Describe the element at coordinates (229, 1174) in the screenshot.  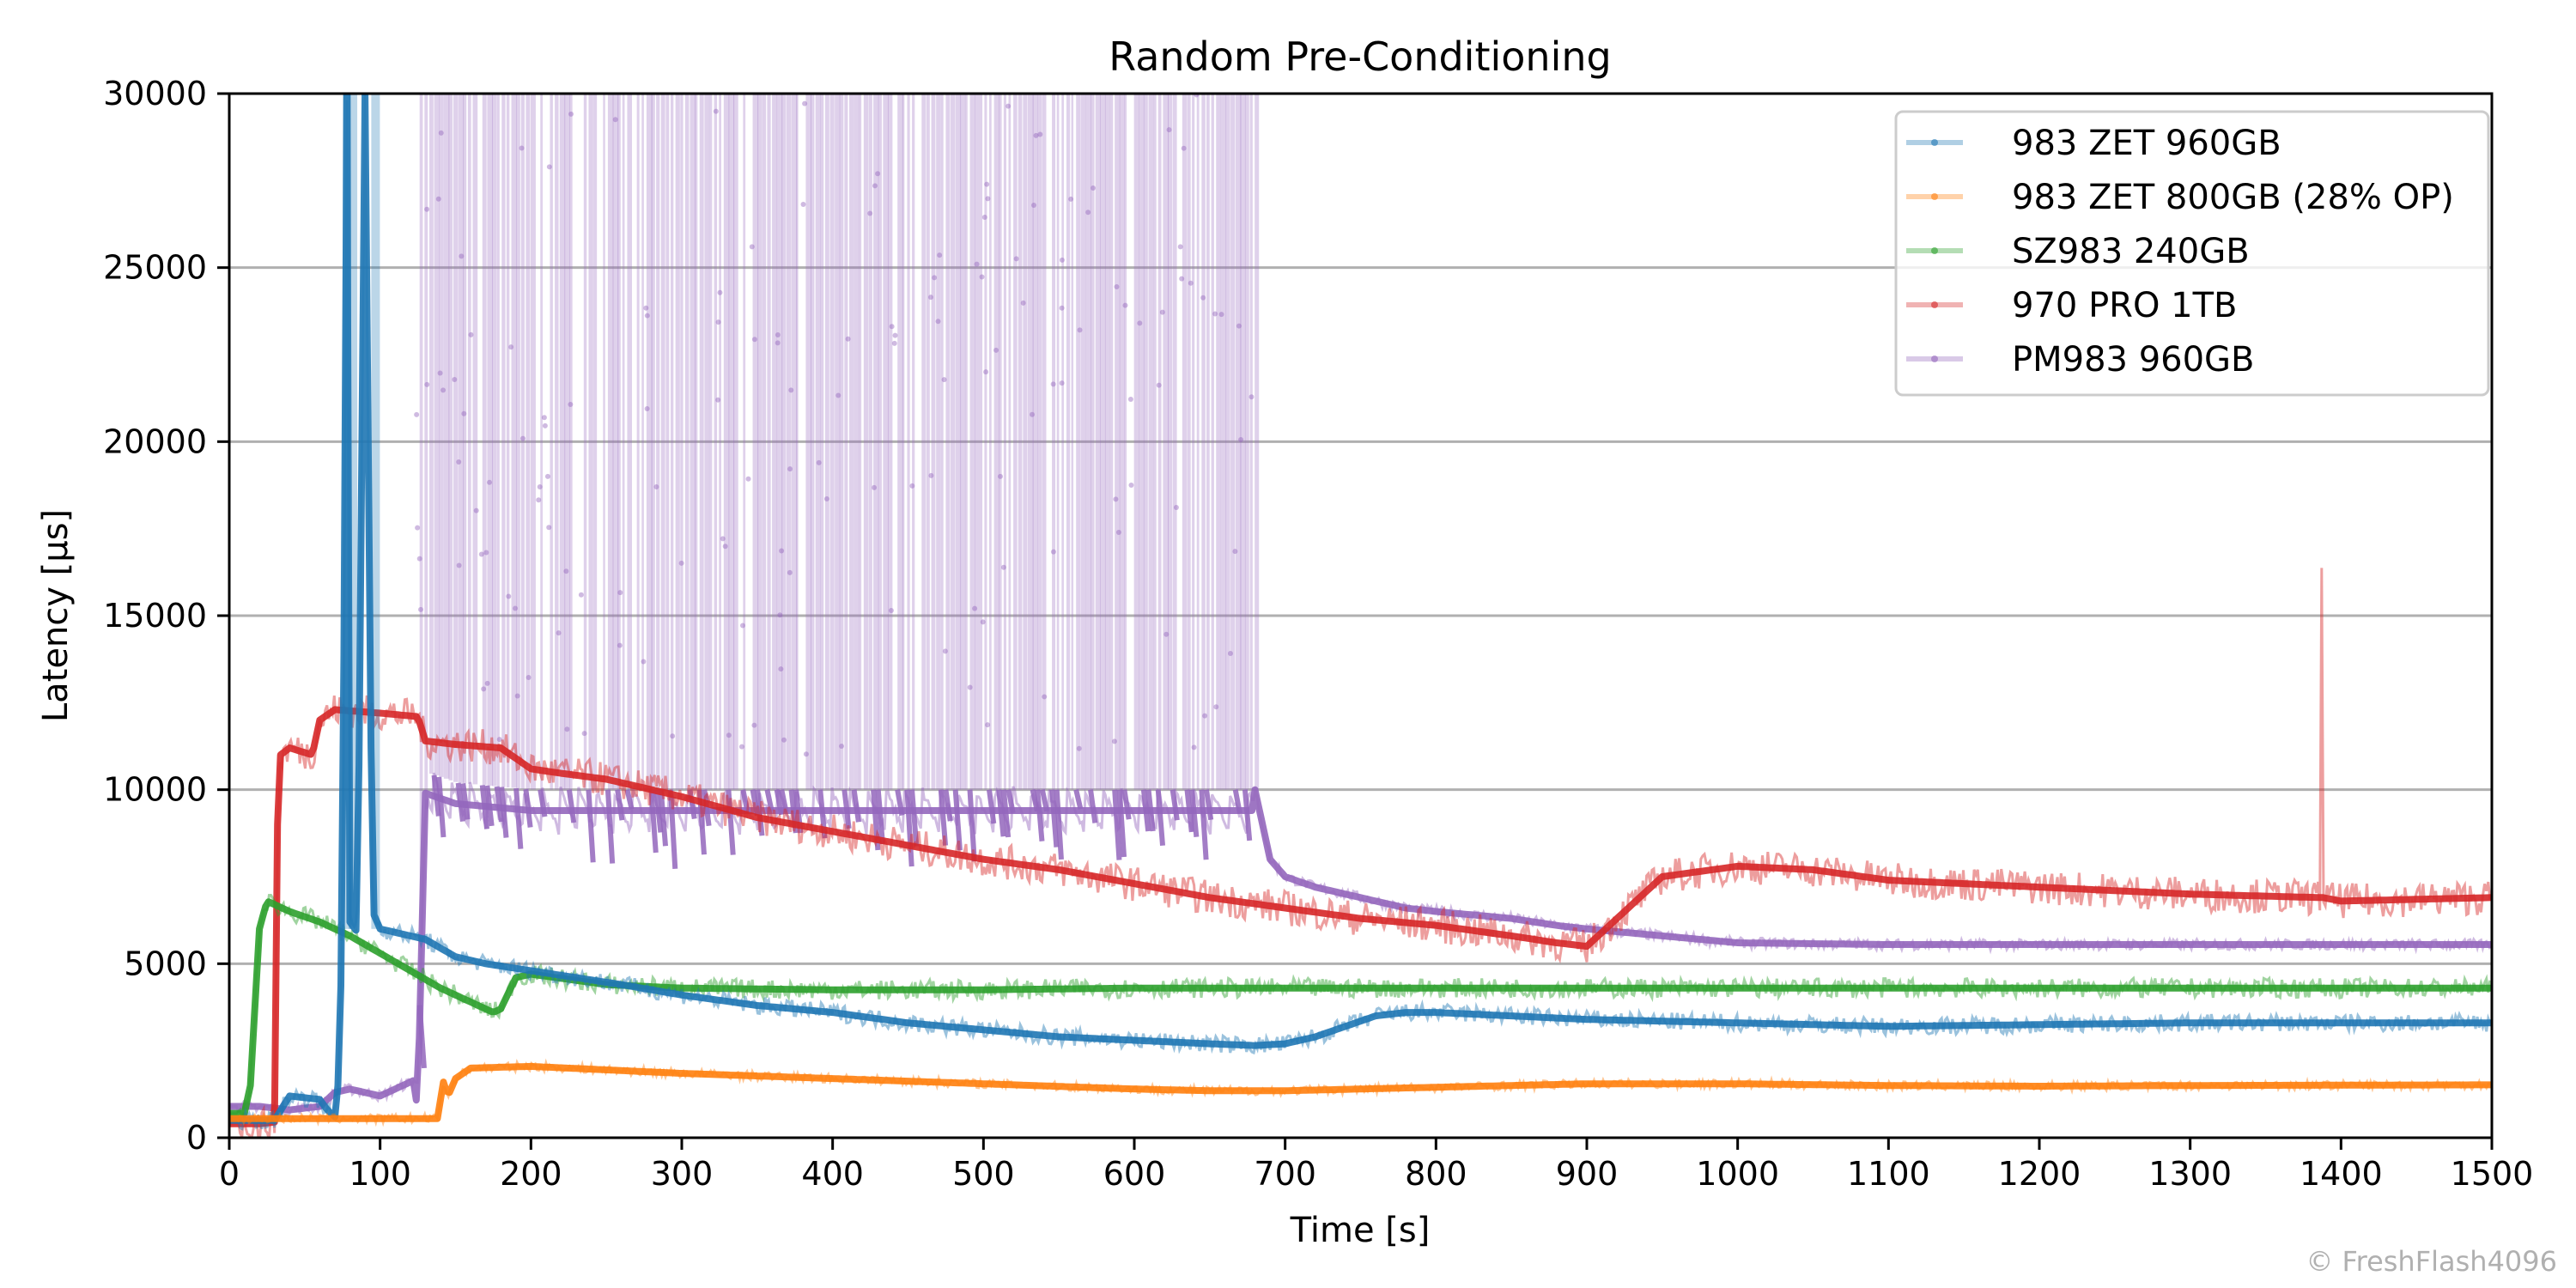
I see `x-tick-label: 0` at that location.